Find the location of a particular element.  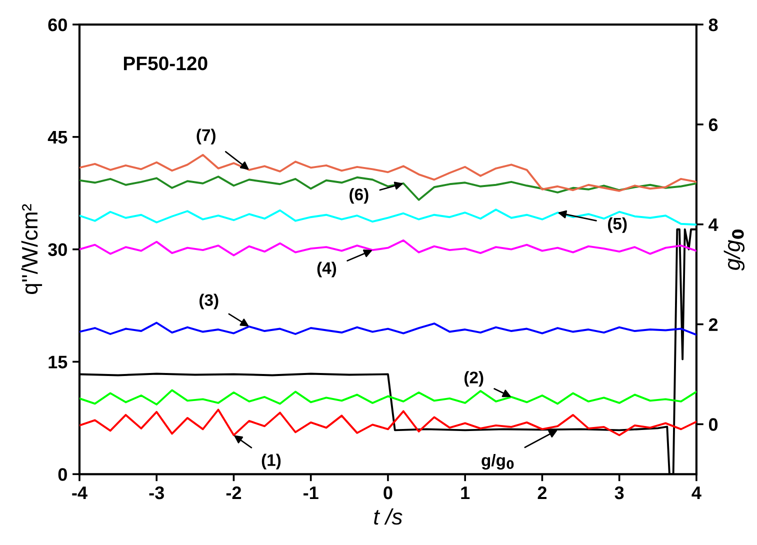

x-tick-label: 1 is located at coordinates (465, 493).